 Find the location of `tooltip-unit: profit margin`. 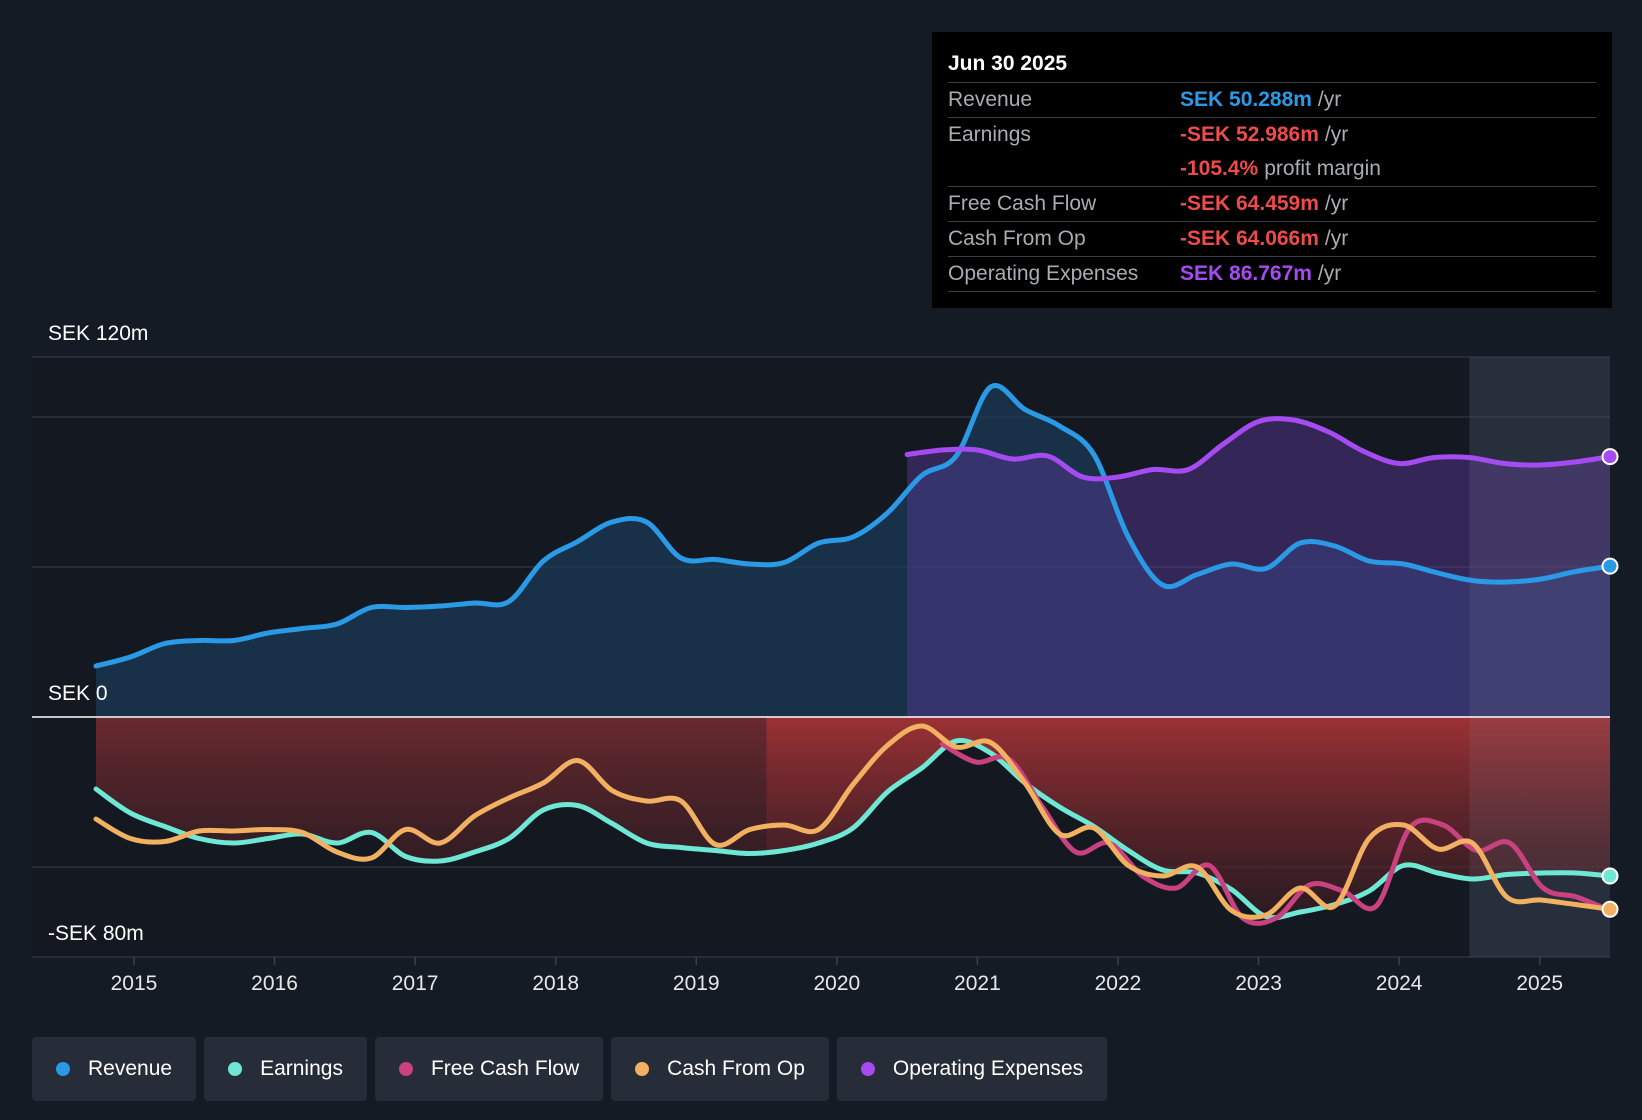

tooltip-unit: profit margin is located at coordinates (1322, 168).